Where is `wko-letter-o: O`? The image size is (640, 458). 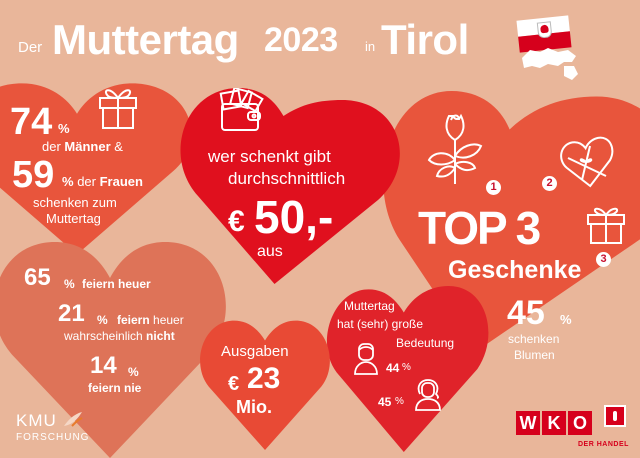 wko-letter-o: O is located at coordinates (580, 423).